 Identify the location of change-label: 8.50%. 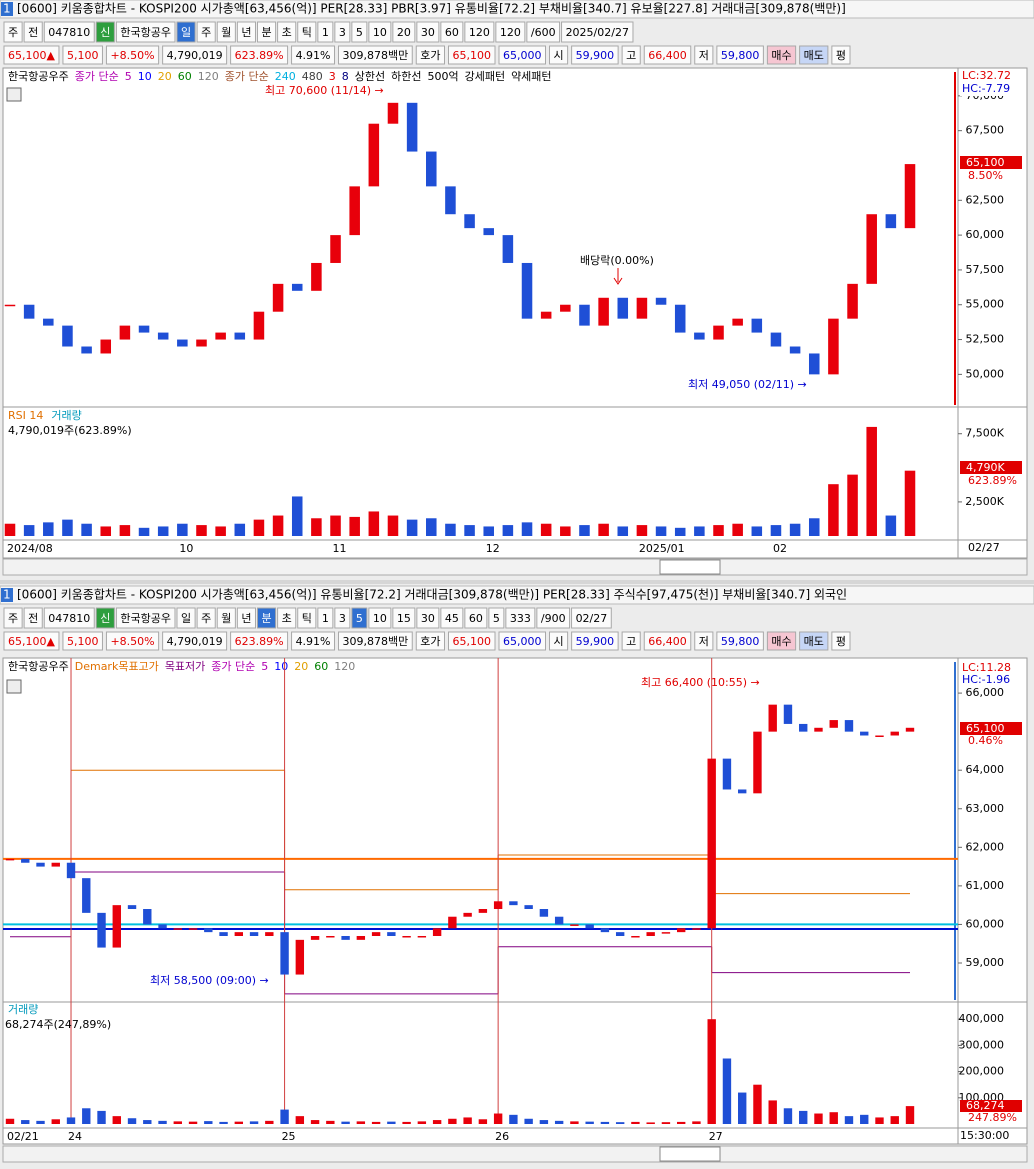
(985, 175).